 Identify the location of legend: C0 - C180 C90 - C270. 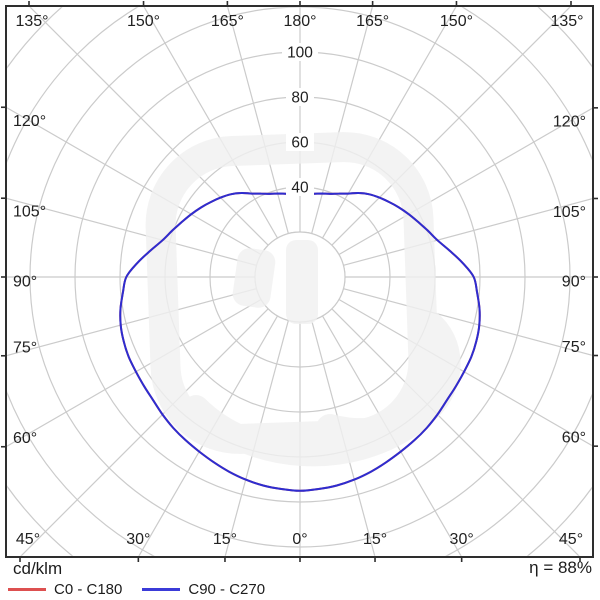
(146, 589).